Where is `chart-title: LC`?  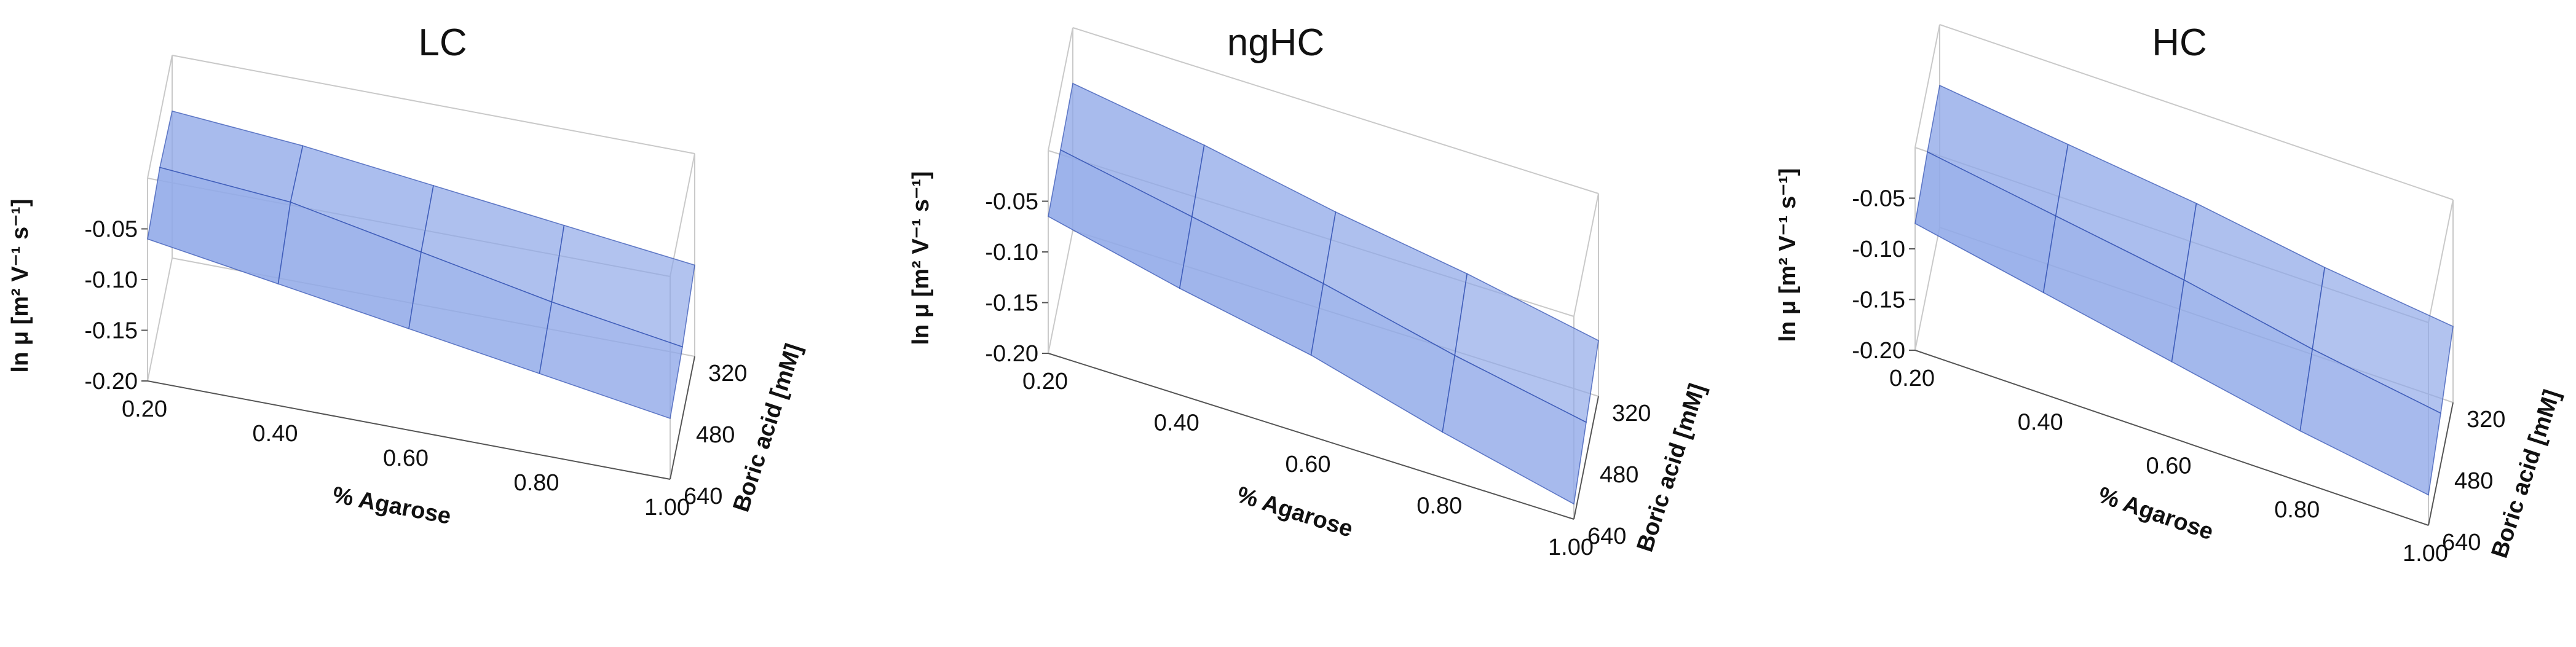
chart-title: LC is located at coordinates (443, 43).